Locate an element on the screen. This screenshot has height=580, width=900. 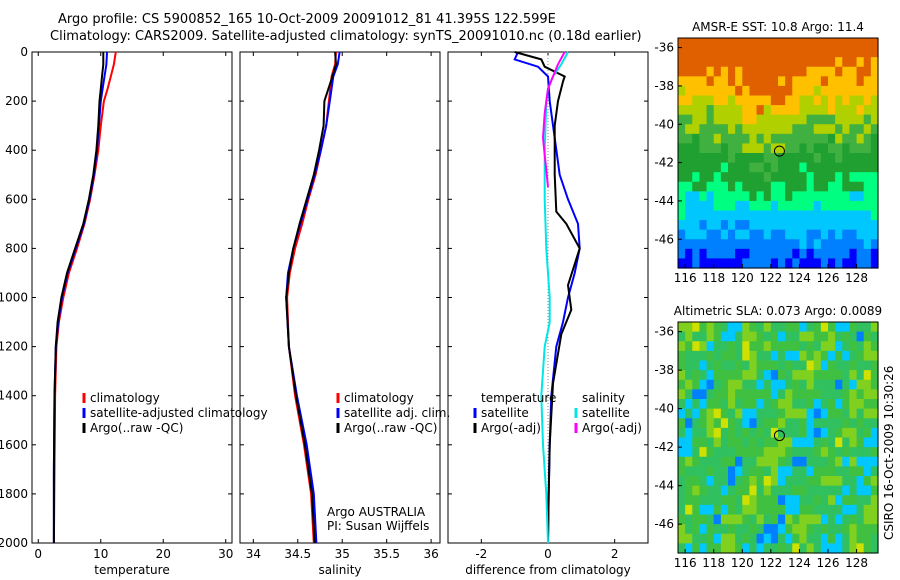
float-position-marker is located at coordinates (779, 436).